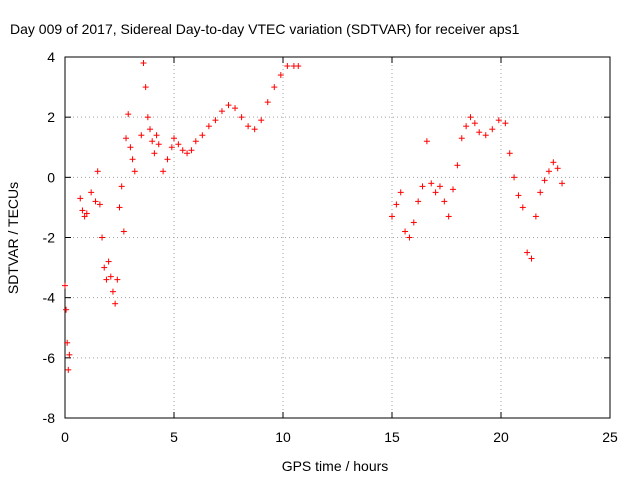 The height and width of the screenshot is (480, 640). Describe the element at coordinates (49, 298) in the screenshot. I see `y-tick-label: -4` at that location.